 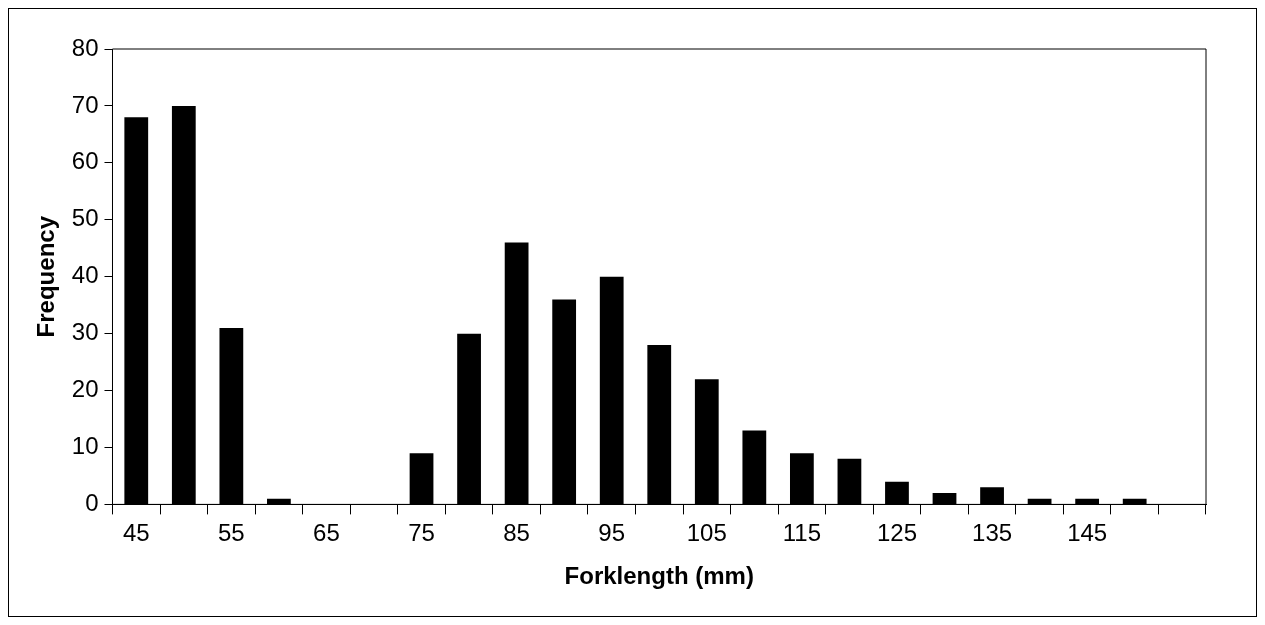 What do you see at coordinates (421, 533) in the screenshot?
I see `x-tick-label: 75` at bounding box center [421, 533].